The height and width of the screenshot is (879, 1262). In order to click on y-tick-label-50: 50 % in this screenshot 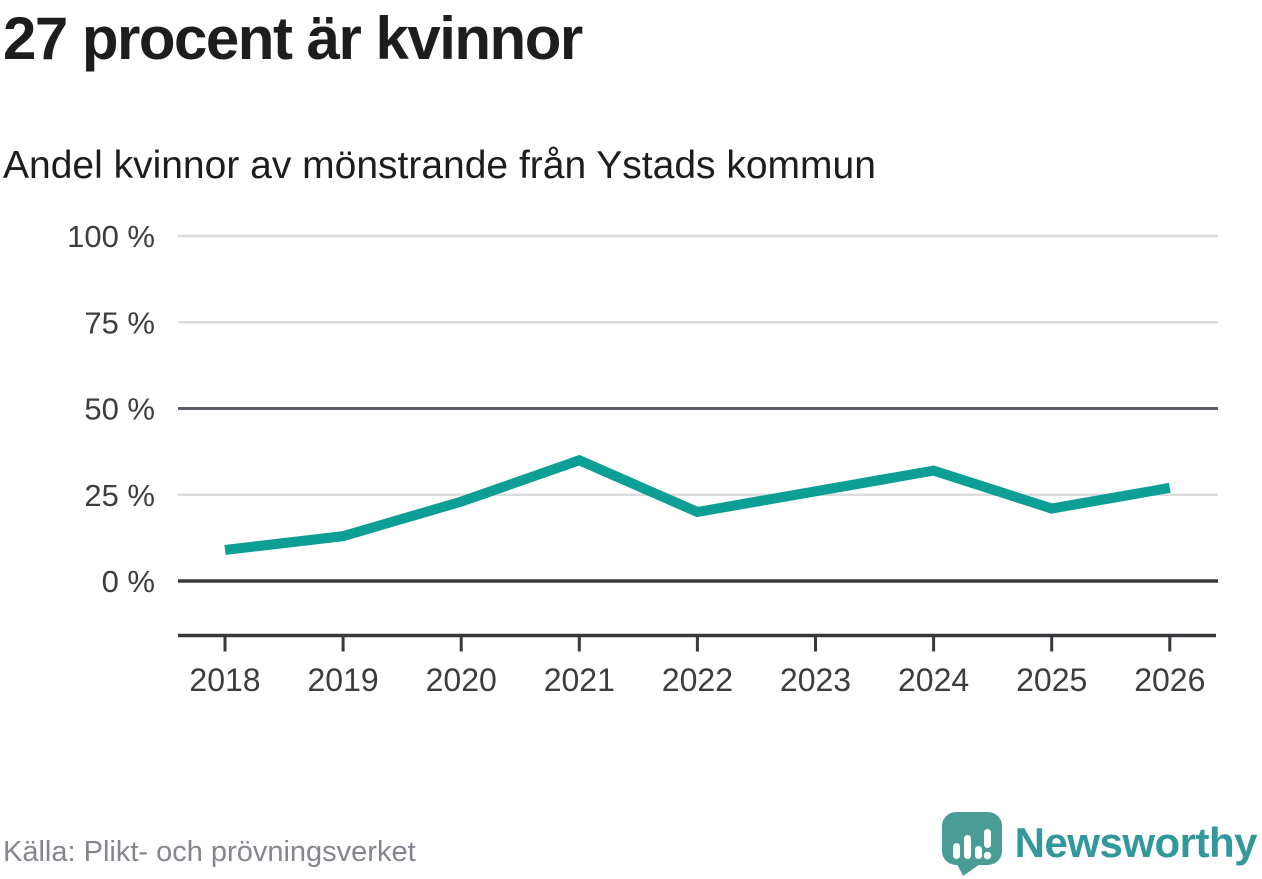, I will do `click(119, 409)`.